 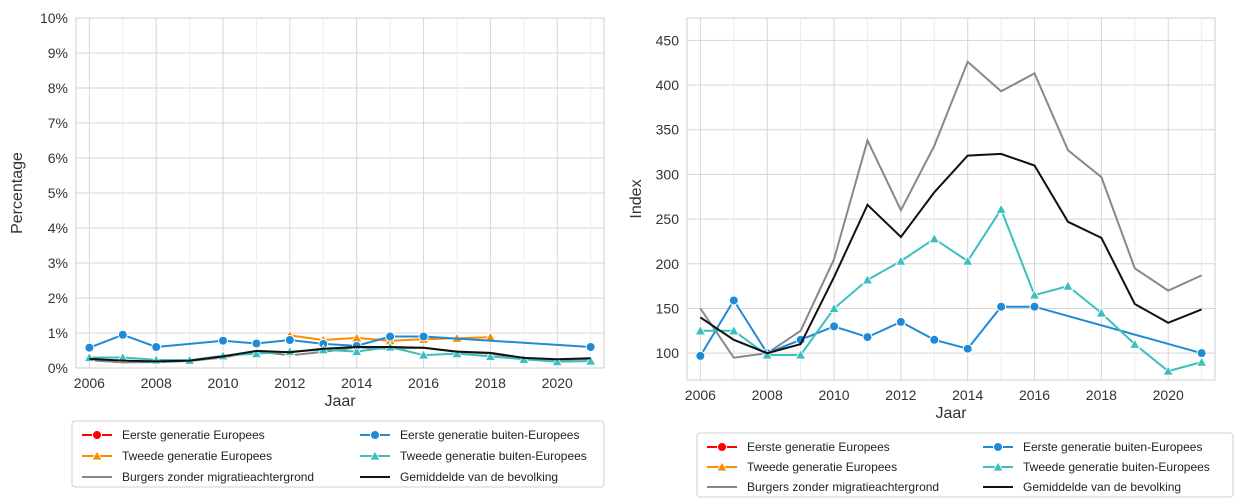 I want to click on y-tick-label: 400, so click(x=668, y=85).